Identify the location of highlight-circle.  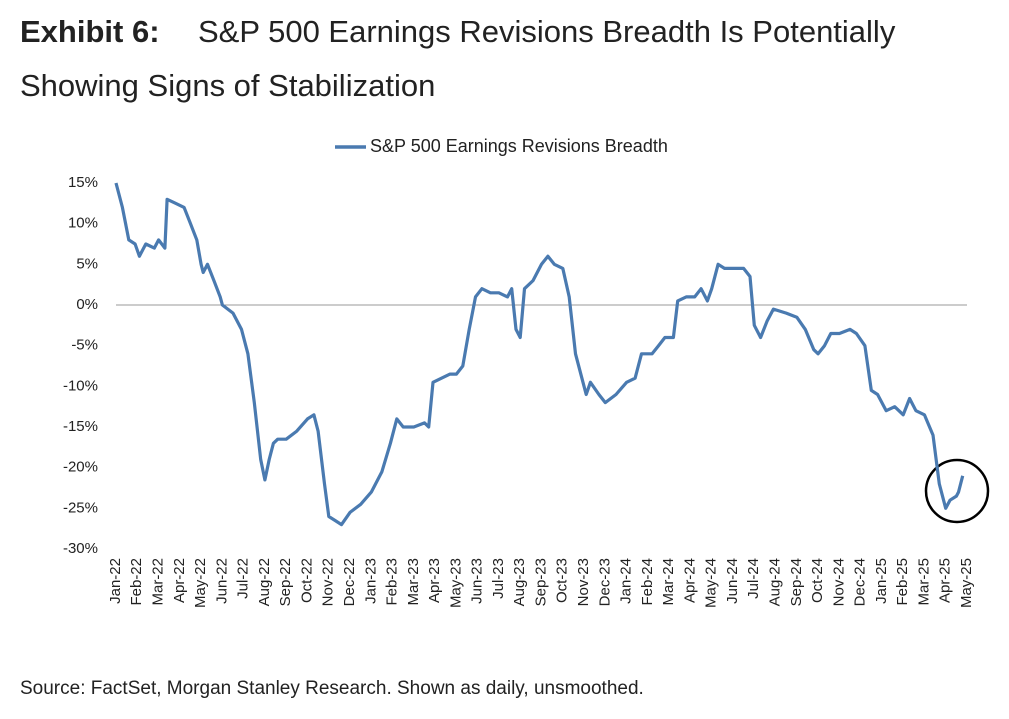
(957, 491).